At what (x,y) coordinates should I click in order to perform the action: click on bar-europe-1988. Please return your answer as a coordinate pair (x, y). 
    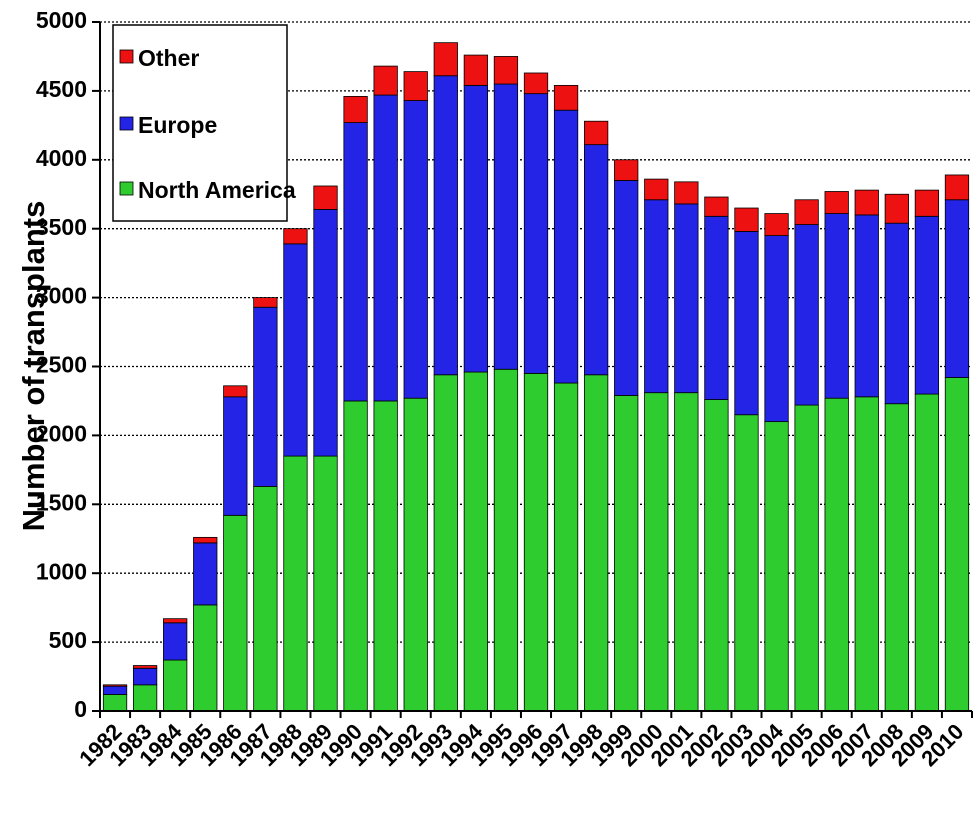
    Looking at the image, I should click on (295, 350).